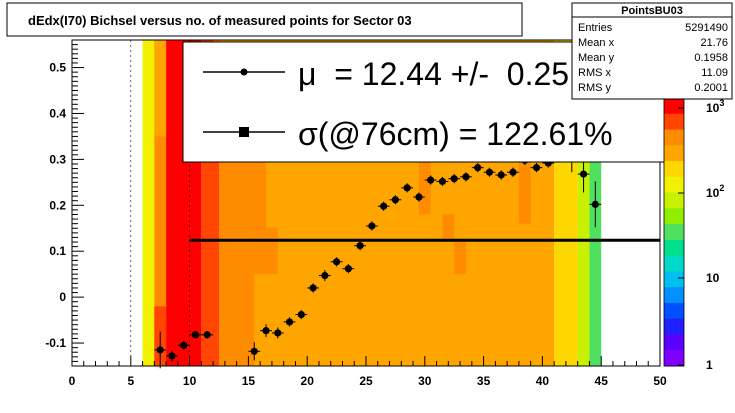 Image resolution: width=735 pixels, height=413 pixels. I want to click on stats-value: 0.2001, so click(711, 88).